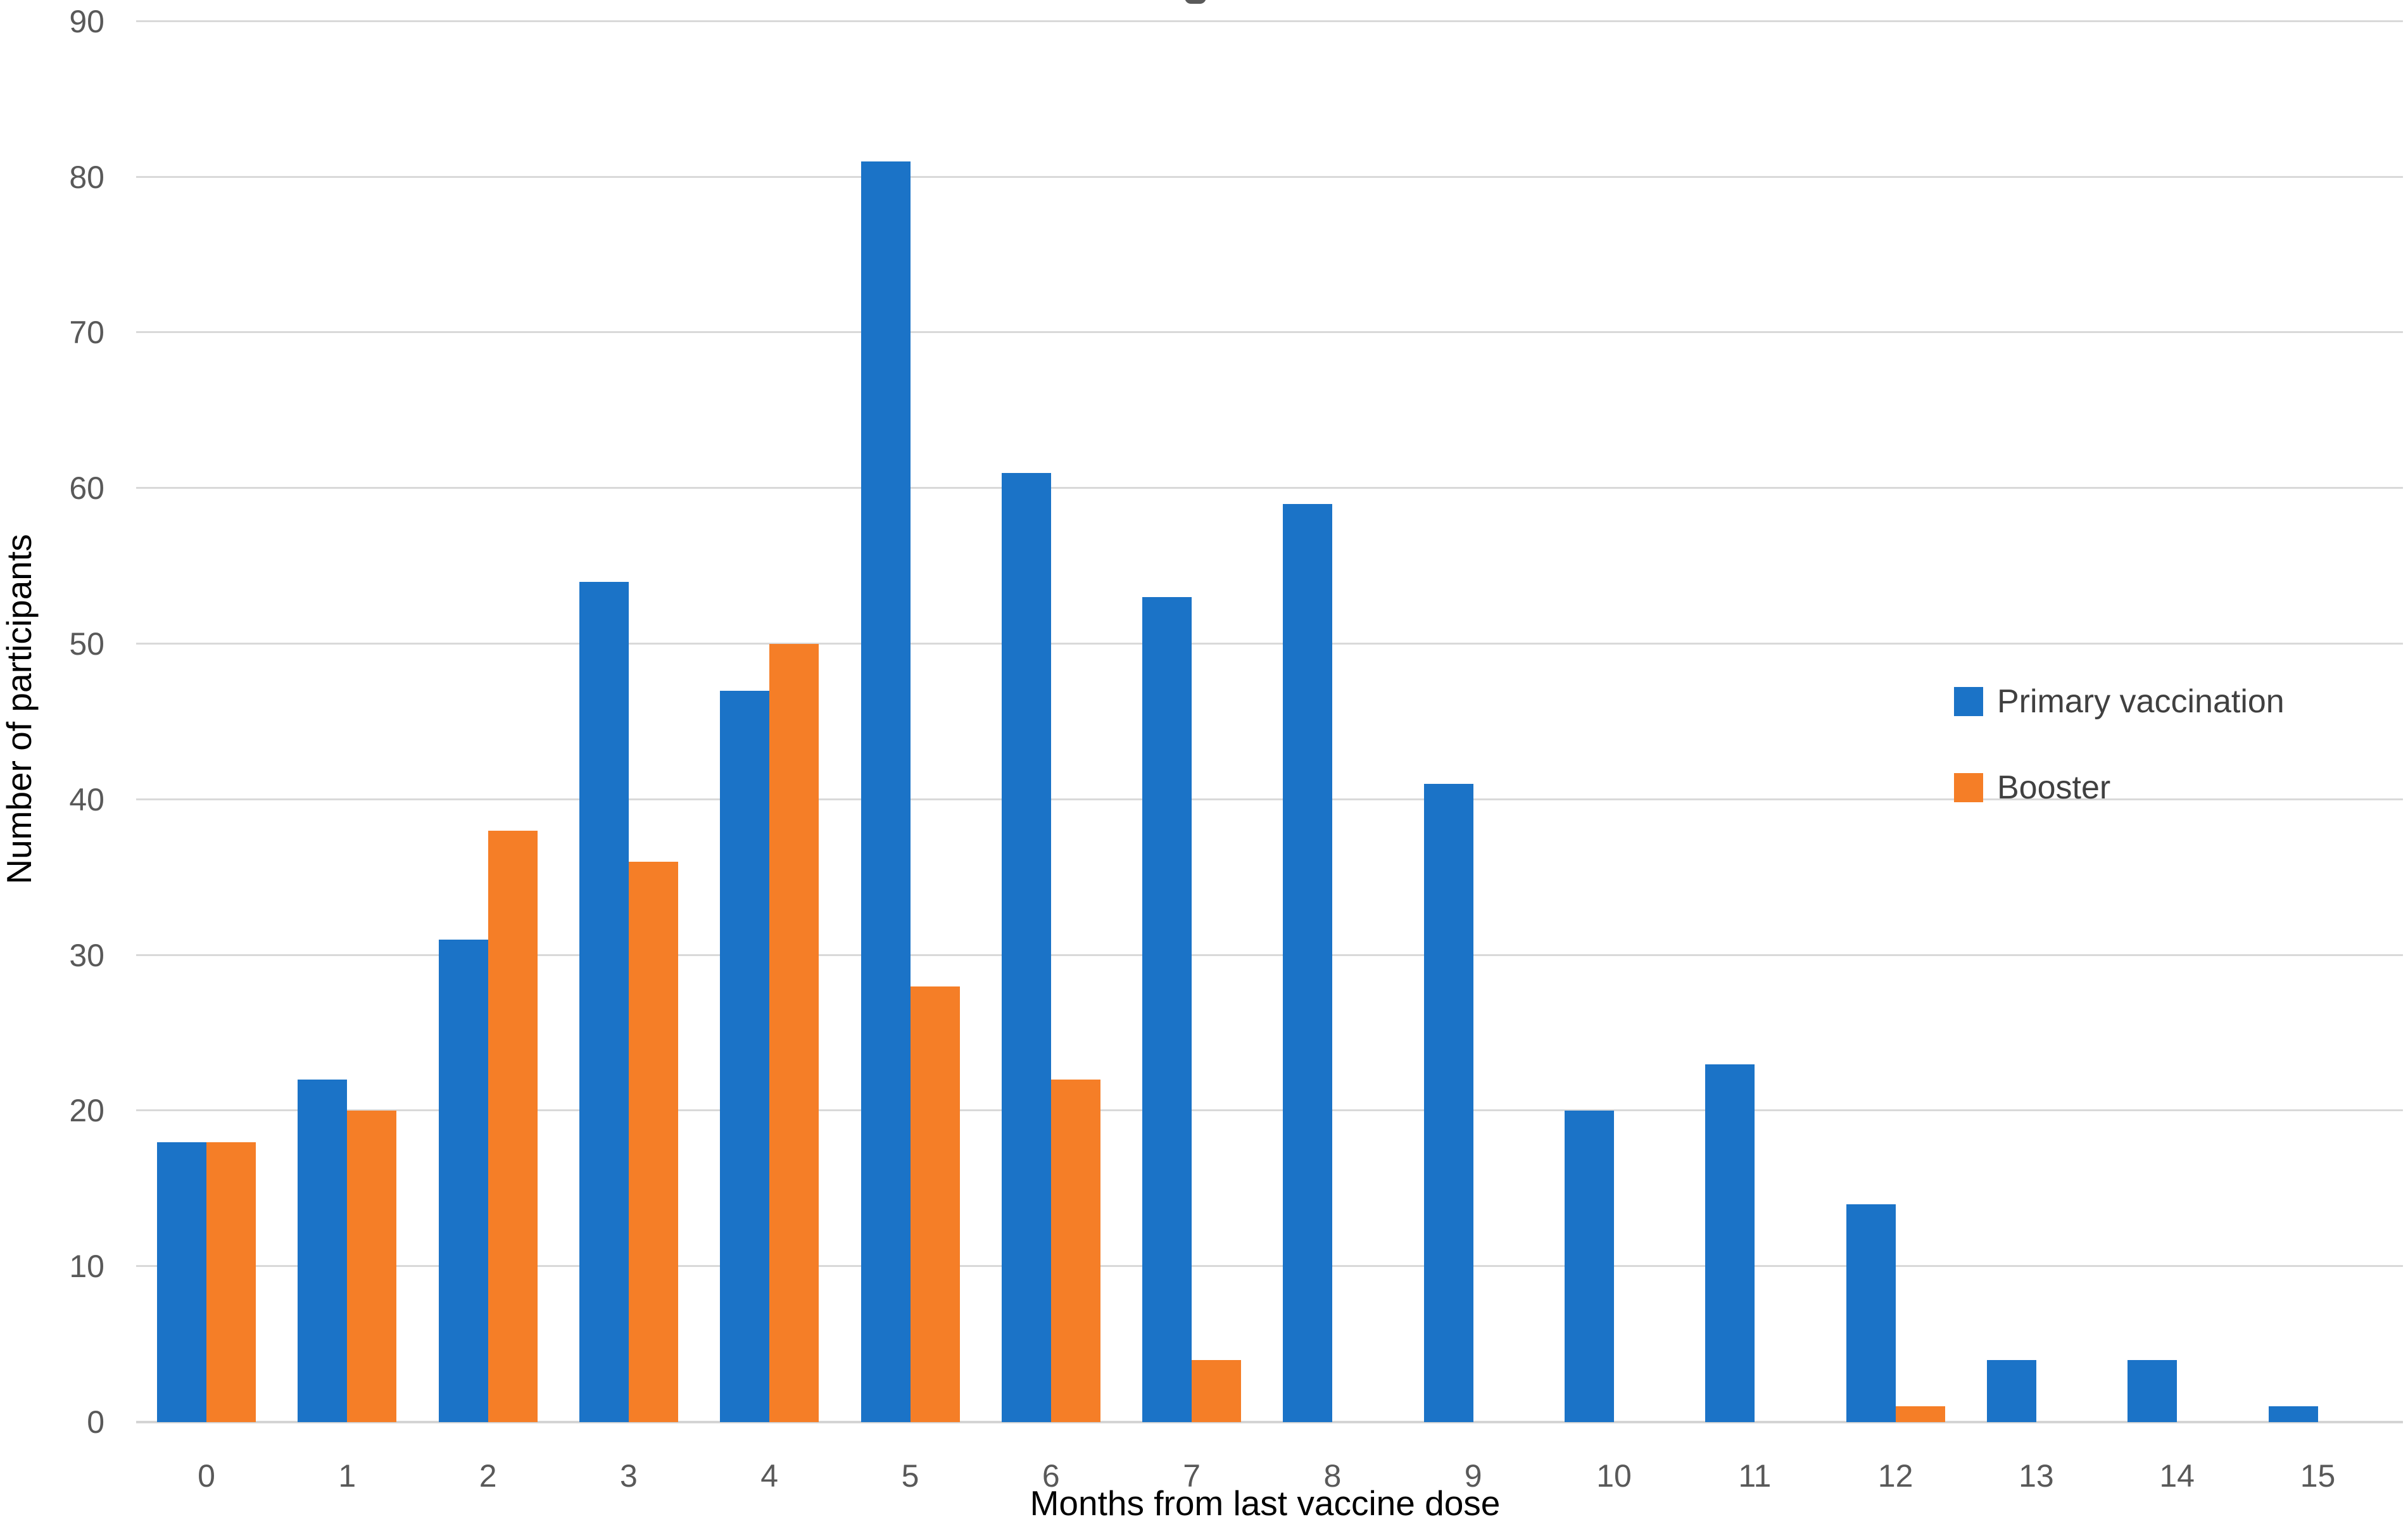  Describe the element at coordinates (1265, 1503) in the screenshot. I see `x-axis-title: Months from last vaccine dose` at that location.